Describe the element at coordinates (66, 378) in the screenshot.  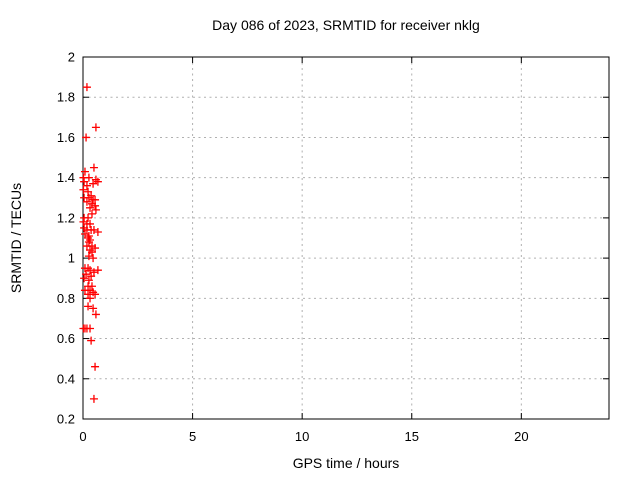
I see `y-tick-label: 0.4` at that location.